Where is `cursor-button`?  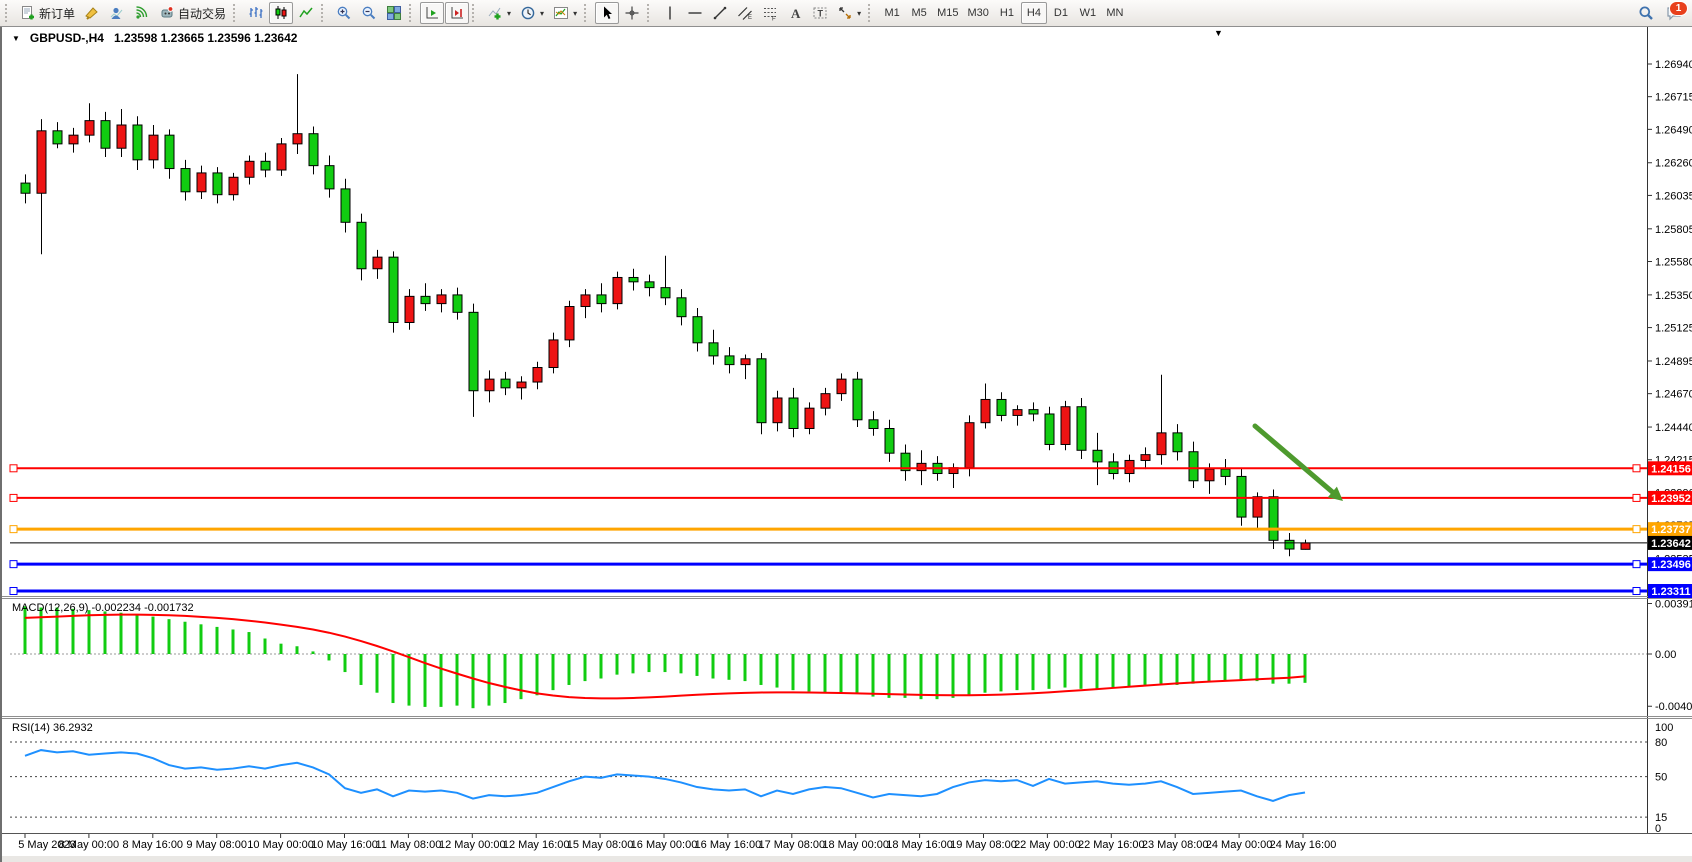
cursor-button is located at coordinates (607, 13).